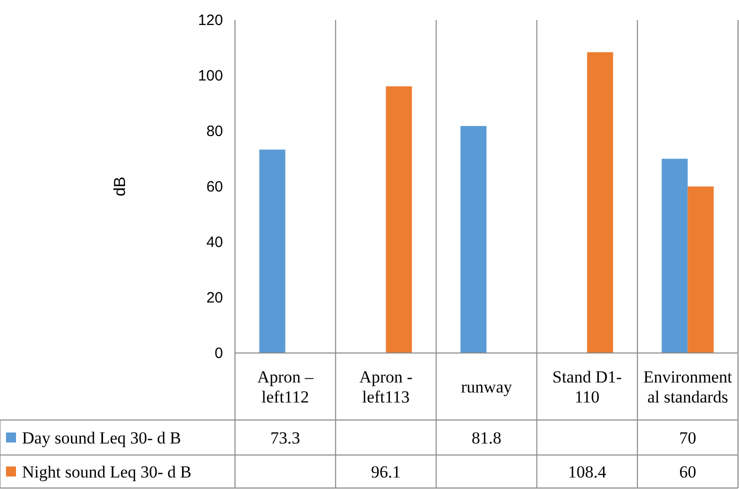  What do you see at coordinates (687, 472) in the screenshot?
I see `data-label: 60` at bounding box center [687, 472].